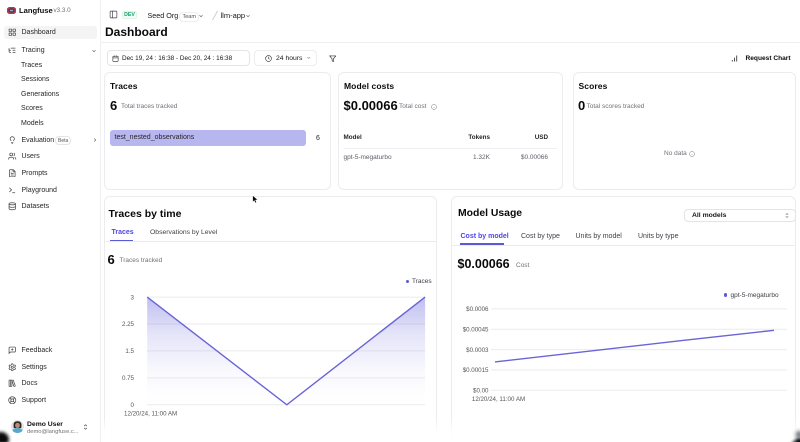 Image resolution: width=800 pixels, height=442 pixels. What do you see at coordinates (481, 391) in the screenshot?
I see `svg-text: $0.00` at bounding box center [481, 391].